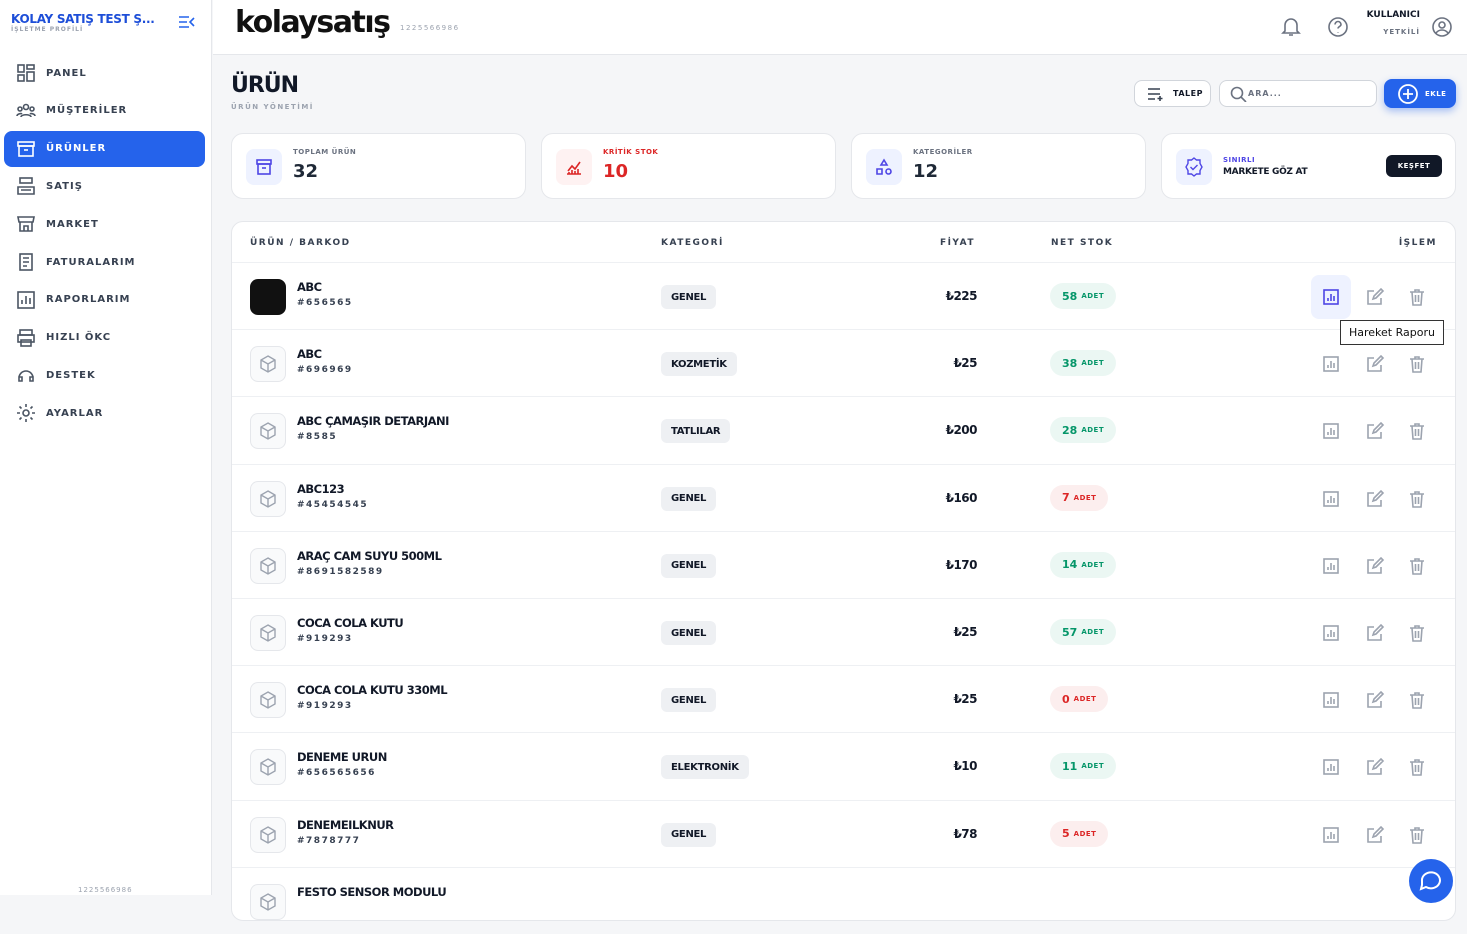 The image size is (1467, 934). I want to click on menu-item: MÜŞTERİLER, so click(104, 111).